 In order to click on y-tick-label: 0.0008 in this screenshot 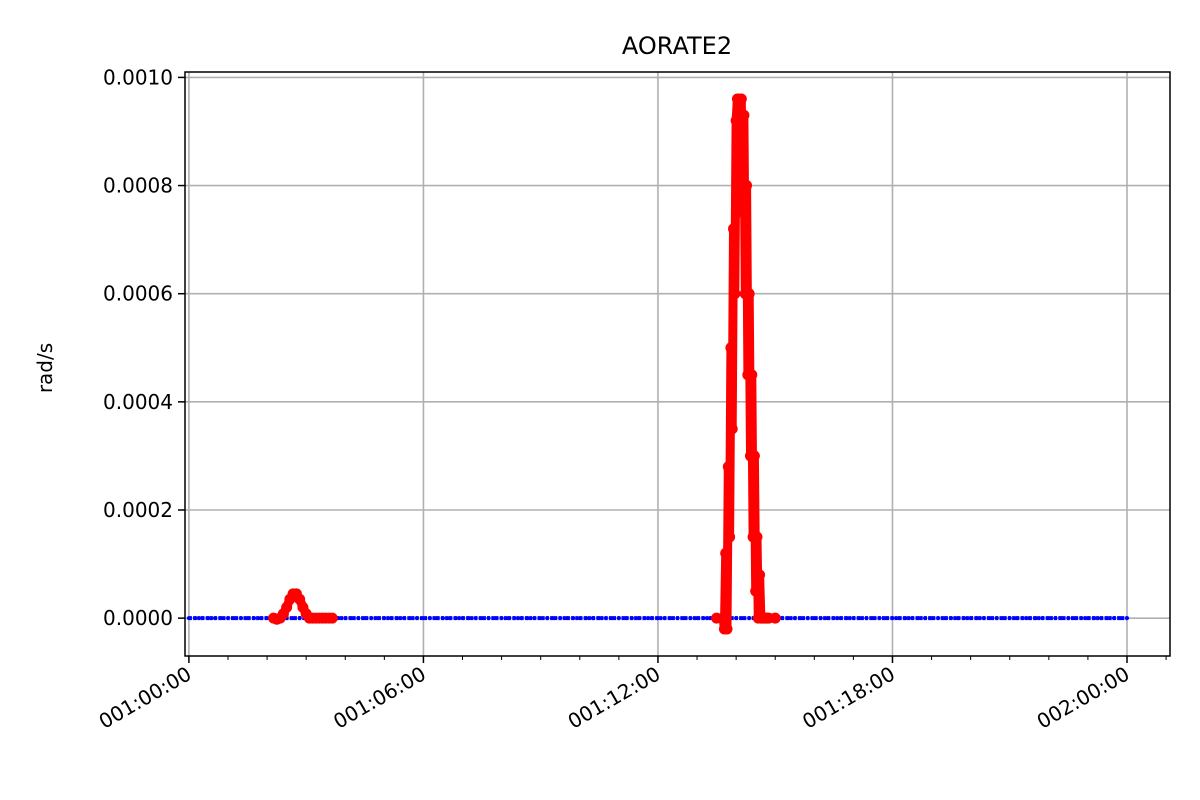, I will do `click(138, 186)`.